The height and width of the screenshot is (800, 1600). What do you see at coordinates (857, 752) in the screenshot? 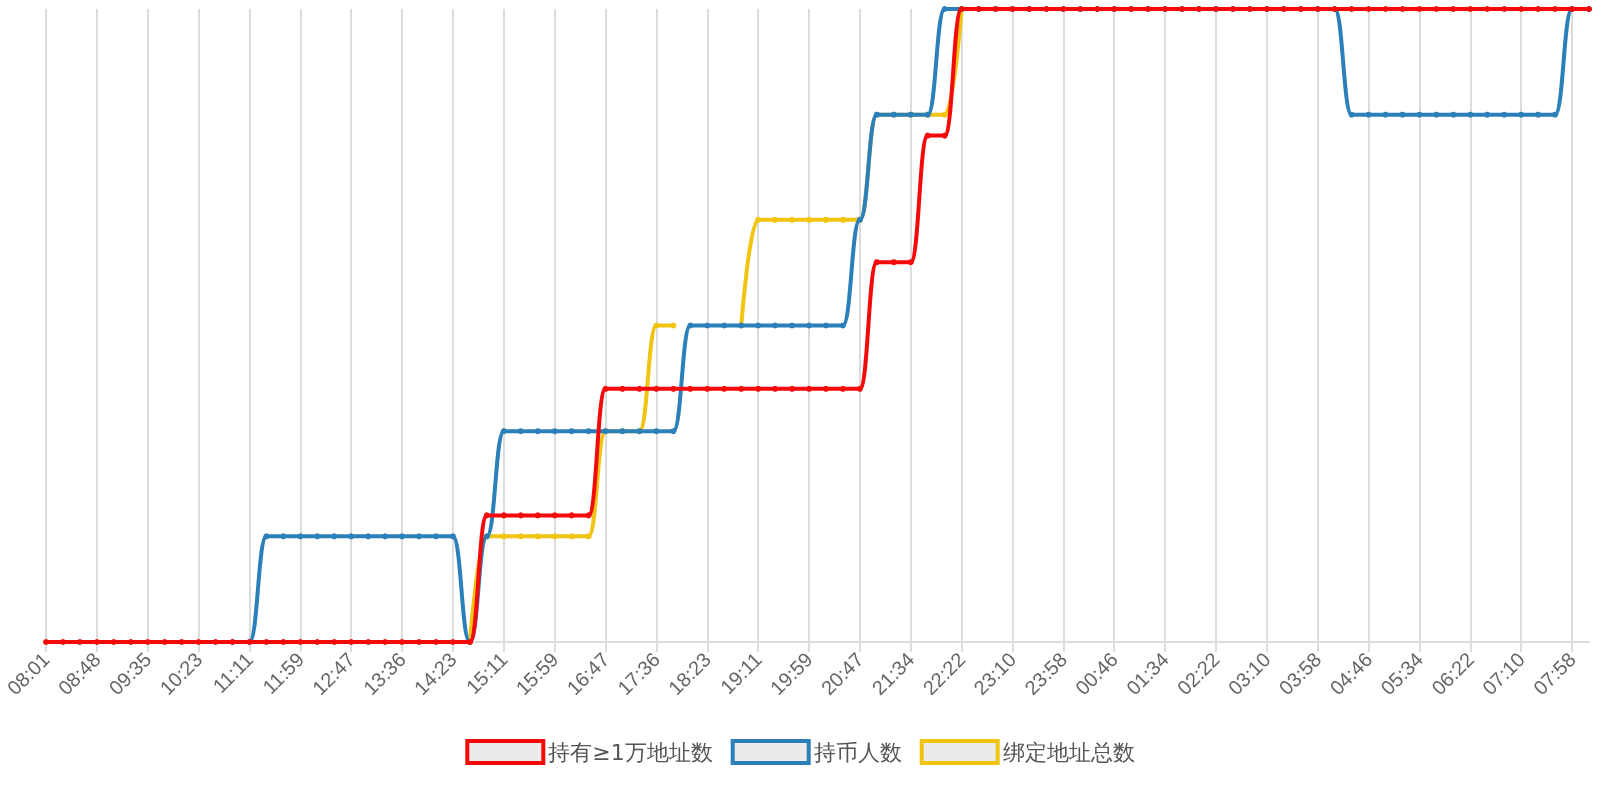
I see `legend-label: 持币人数` at bounding box center [857, 752].